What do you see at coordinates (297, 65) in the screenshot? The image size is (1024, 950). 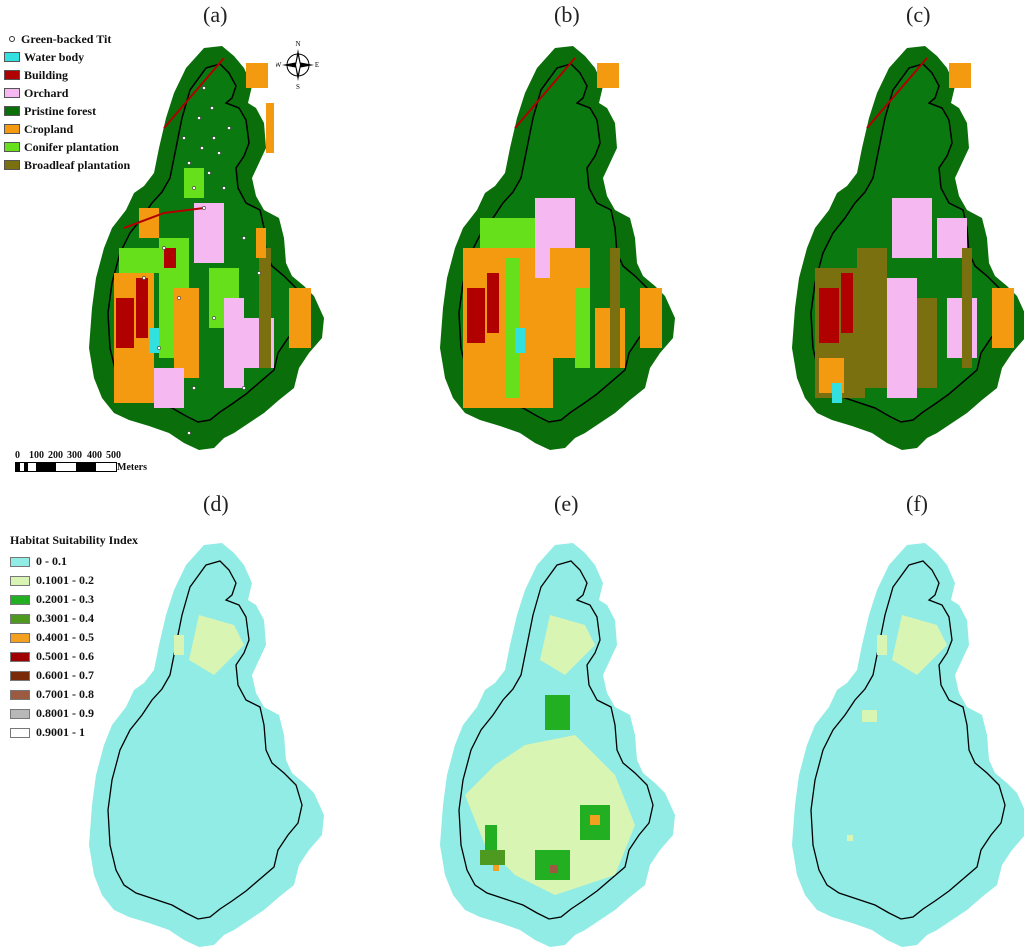 I see `north-arrow-icon: N S E W` at bounding box center [297, 65].